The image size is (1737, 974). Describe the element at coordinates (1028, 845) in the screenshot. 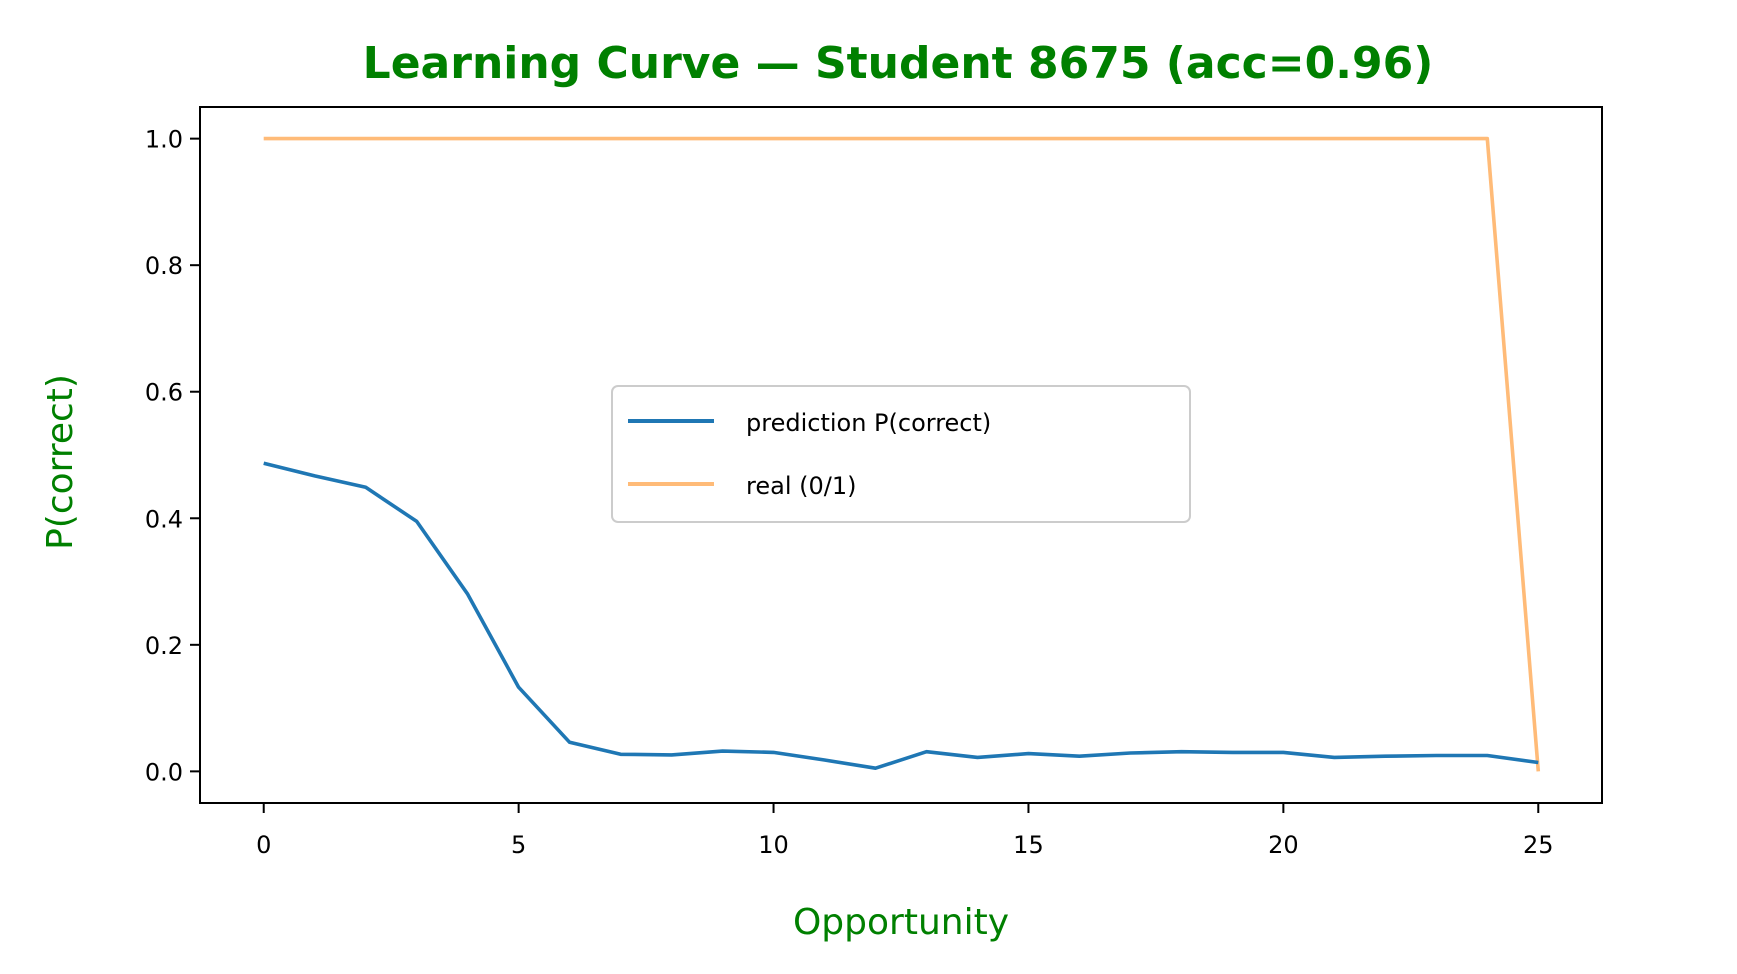

I see `x-tick-label: 15` at that location.